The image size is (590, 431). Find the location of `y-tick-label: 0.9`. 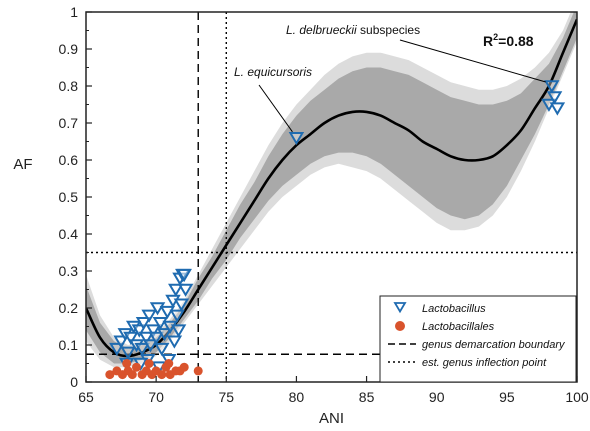

y-tick-label: 0.9 is located at coordinates (69, 49).